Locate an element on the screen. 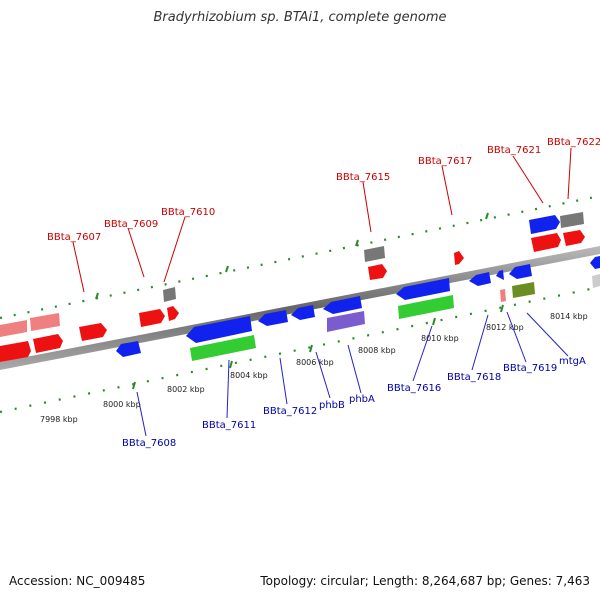 Image resolution: width=600 pixels, height=600 pixels. accession-text: Accession: NC_009485 is located at coordinates (77, 581).